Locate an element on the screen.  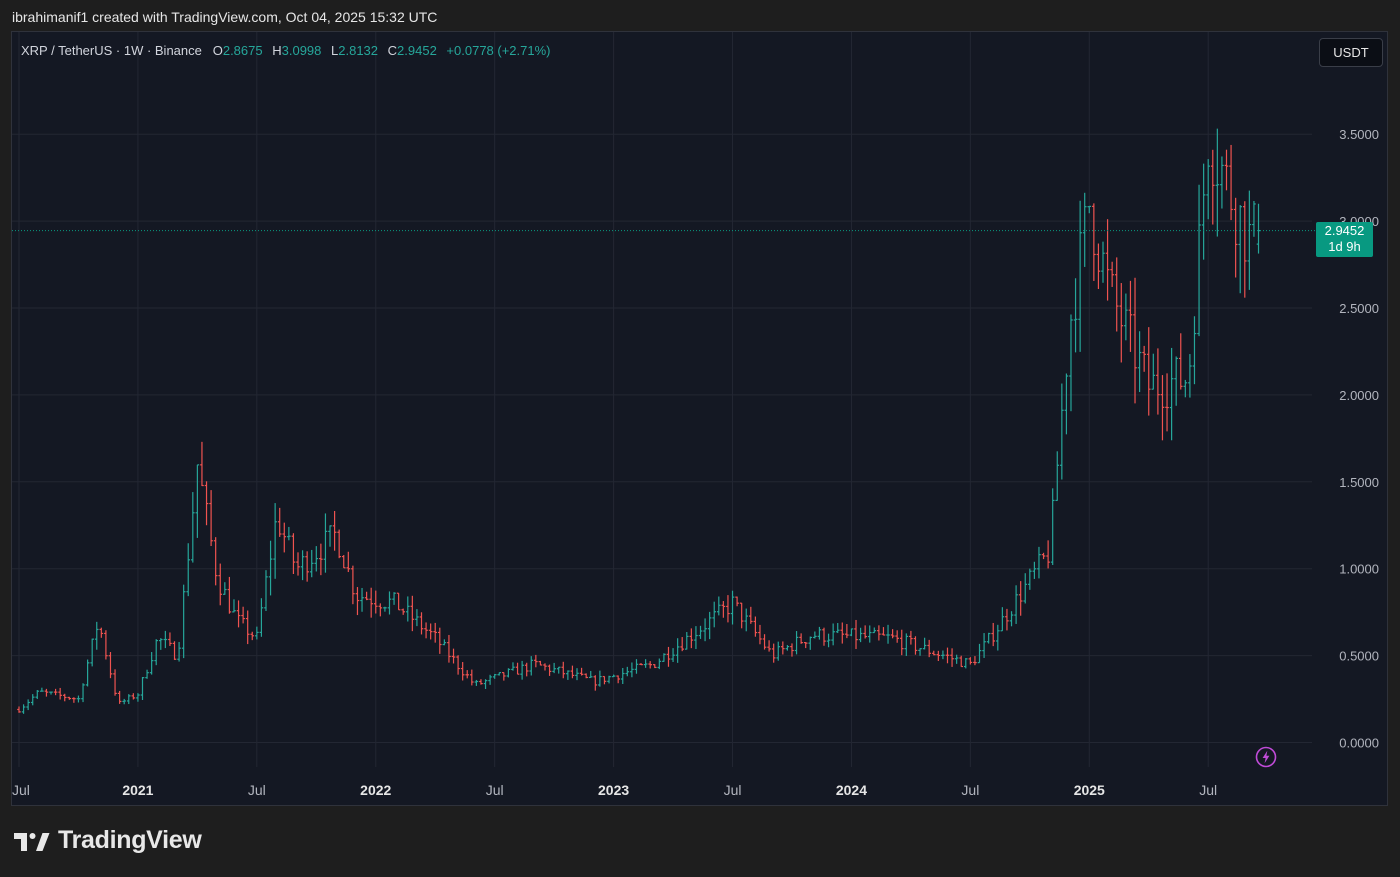
y-tick-label: 0.5000 is located at coordinates (1359, 656).